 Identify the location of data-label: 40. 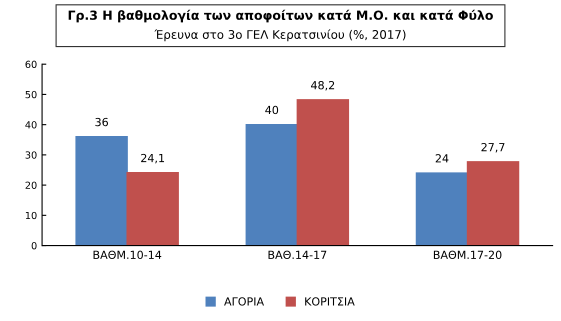
(271, 110).